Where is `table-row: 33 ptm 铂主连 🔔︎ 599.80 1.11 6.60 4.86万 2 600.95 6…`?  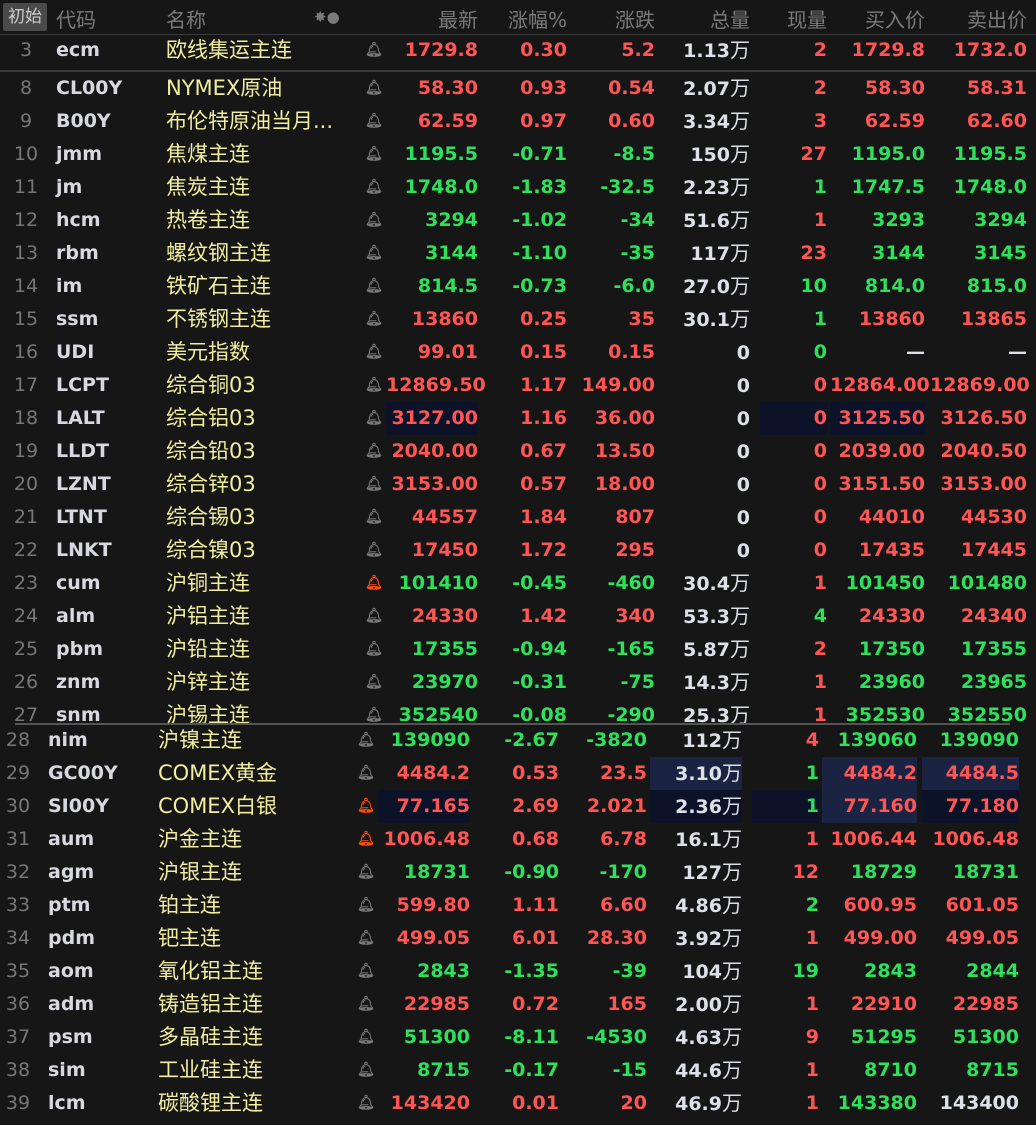 table-row: 33 ptm 铂主连 🔔︎ 599.80 1.11 6.60 4.86万 2 600.95 6… is located at coordinates (514, 905).